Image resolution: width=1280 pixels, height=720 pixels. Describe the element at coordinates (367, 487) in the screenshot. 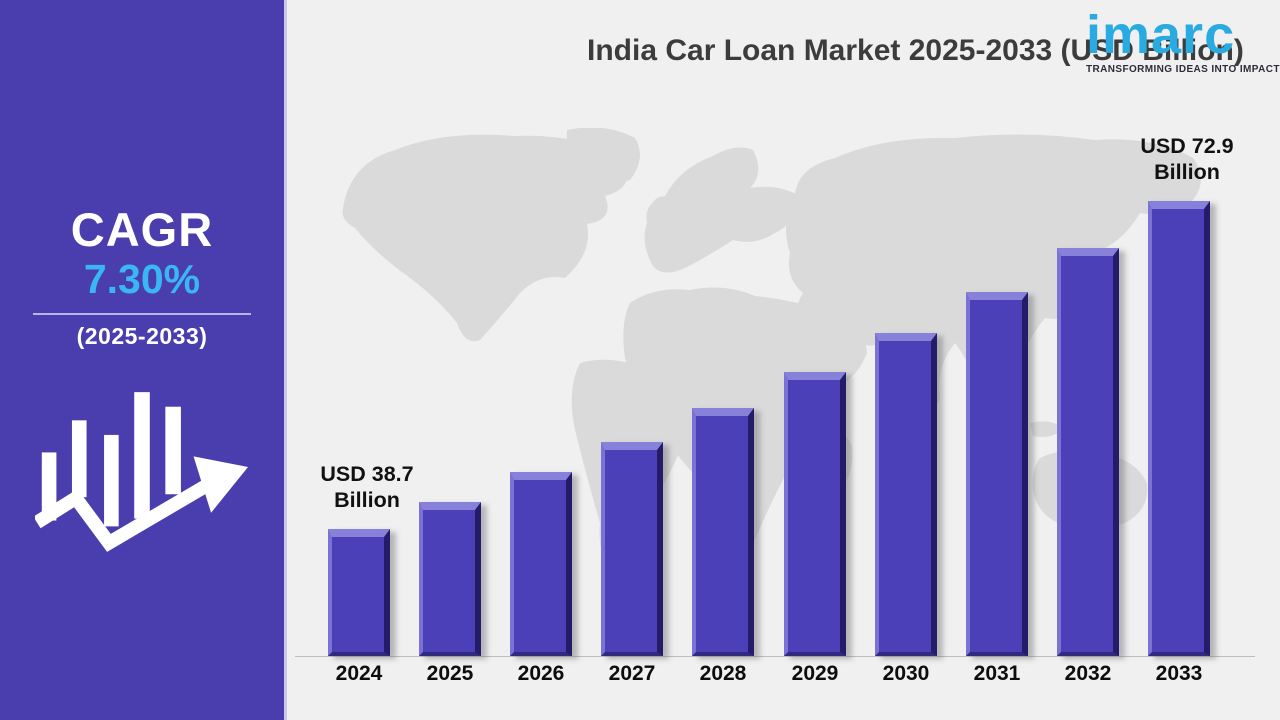

I see `value-callout-2024: USD 38.7 Billion` at that location.